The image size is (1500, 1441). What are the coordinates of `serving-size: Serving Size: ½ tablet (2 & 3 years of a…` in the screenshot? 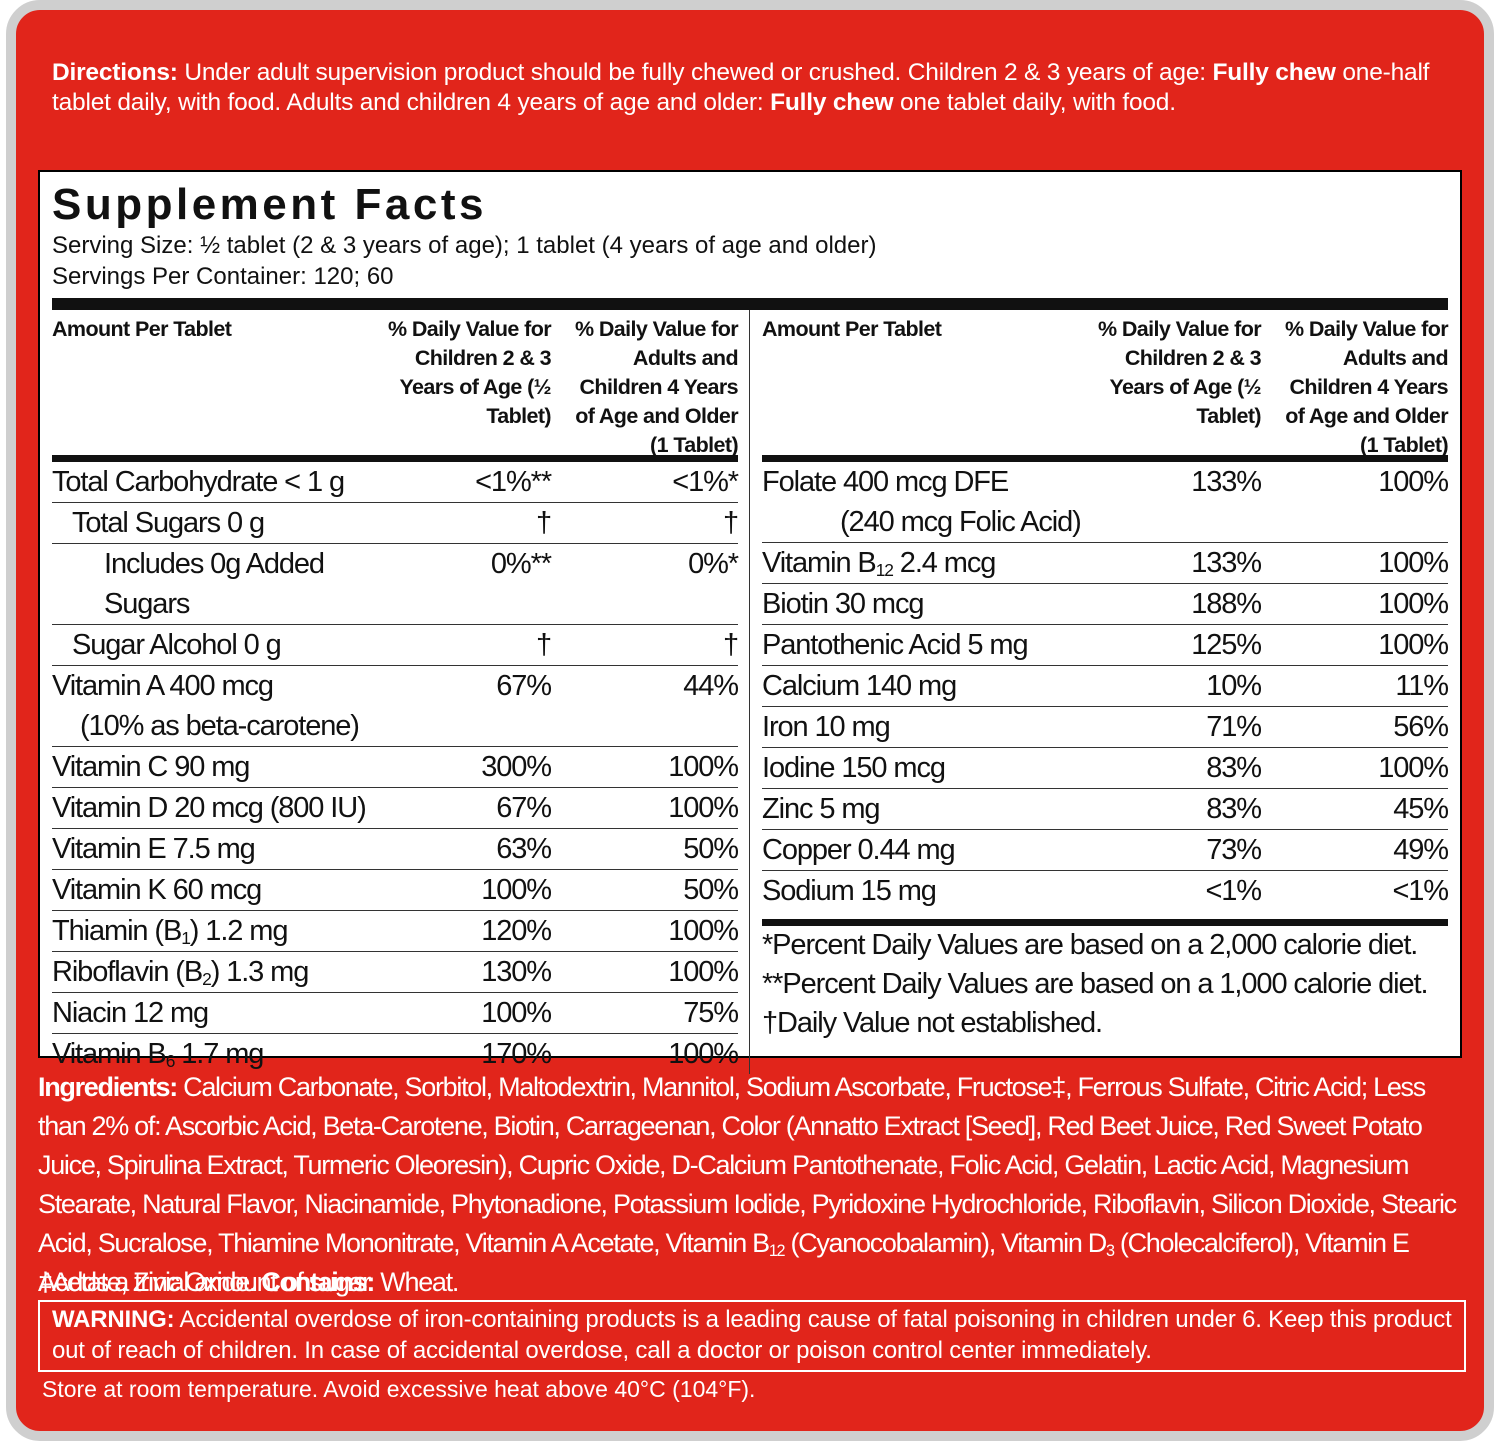 It's located at (464, 245).